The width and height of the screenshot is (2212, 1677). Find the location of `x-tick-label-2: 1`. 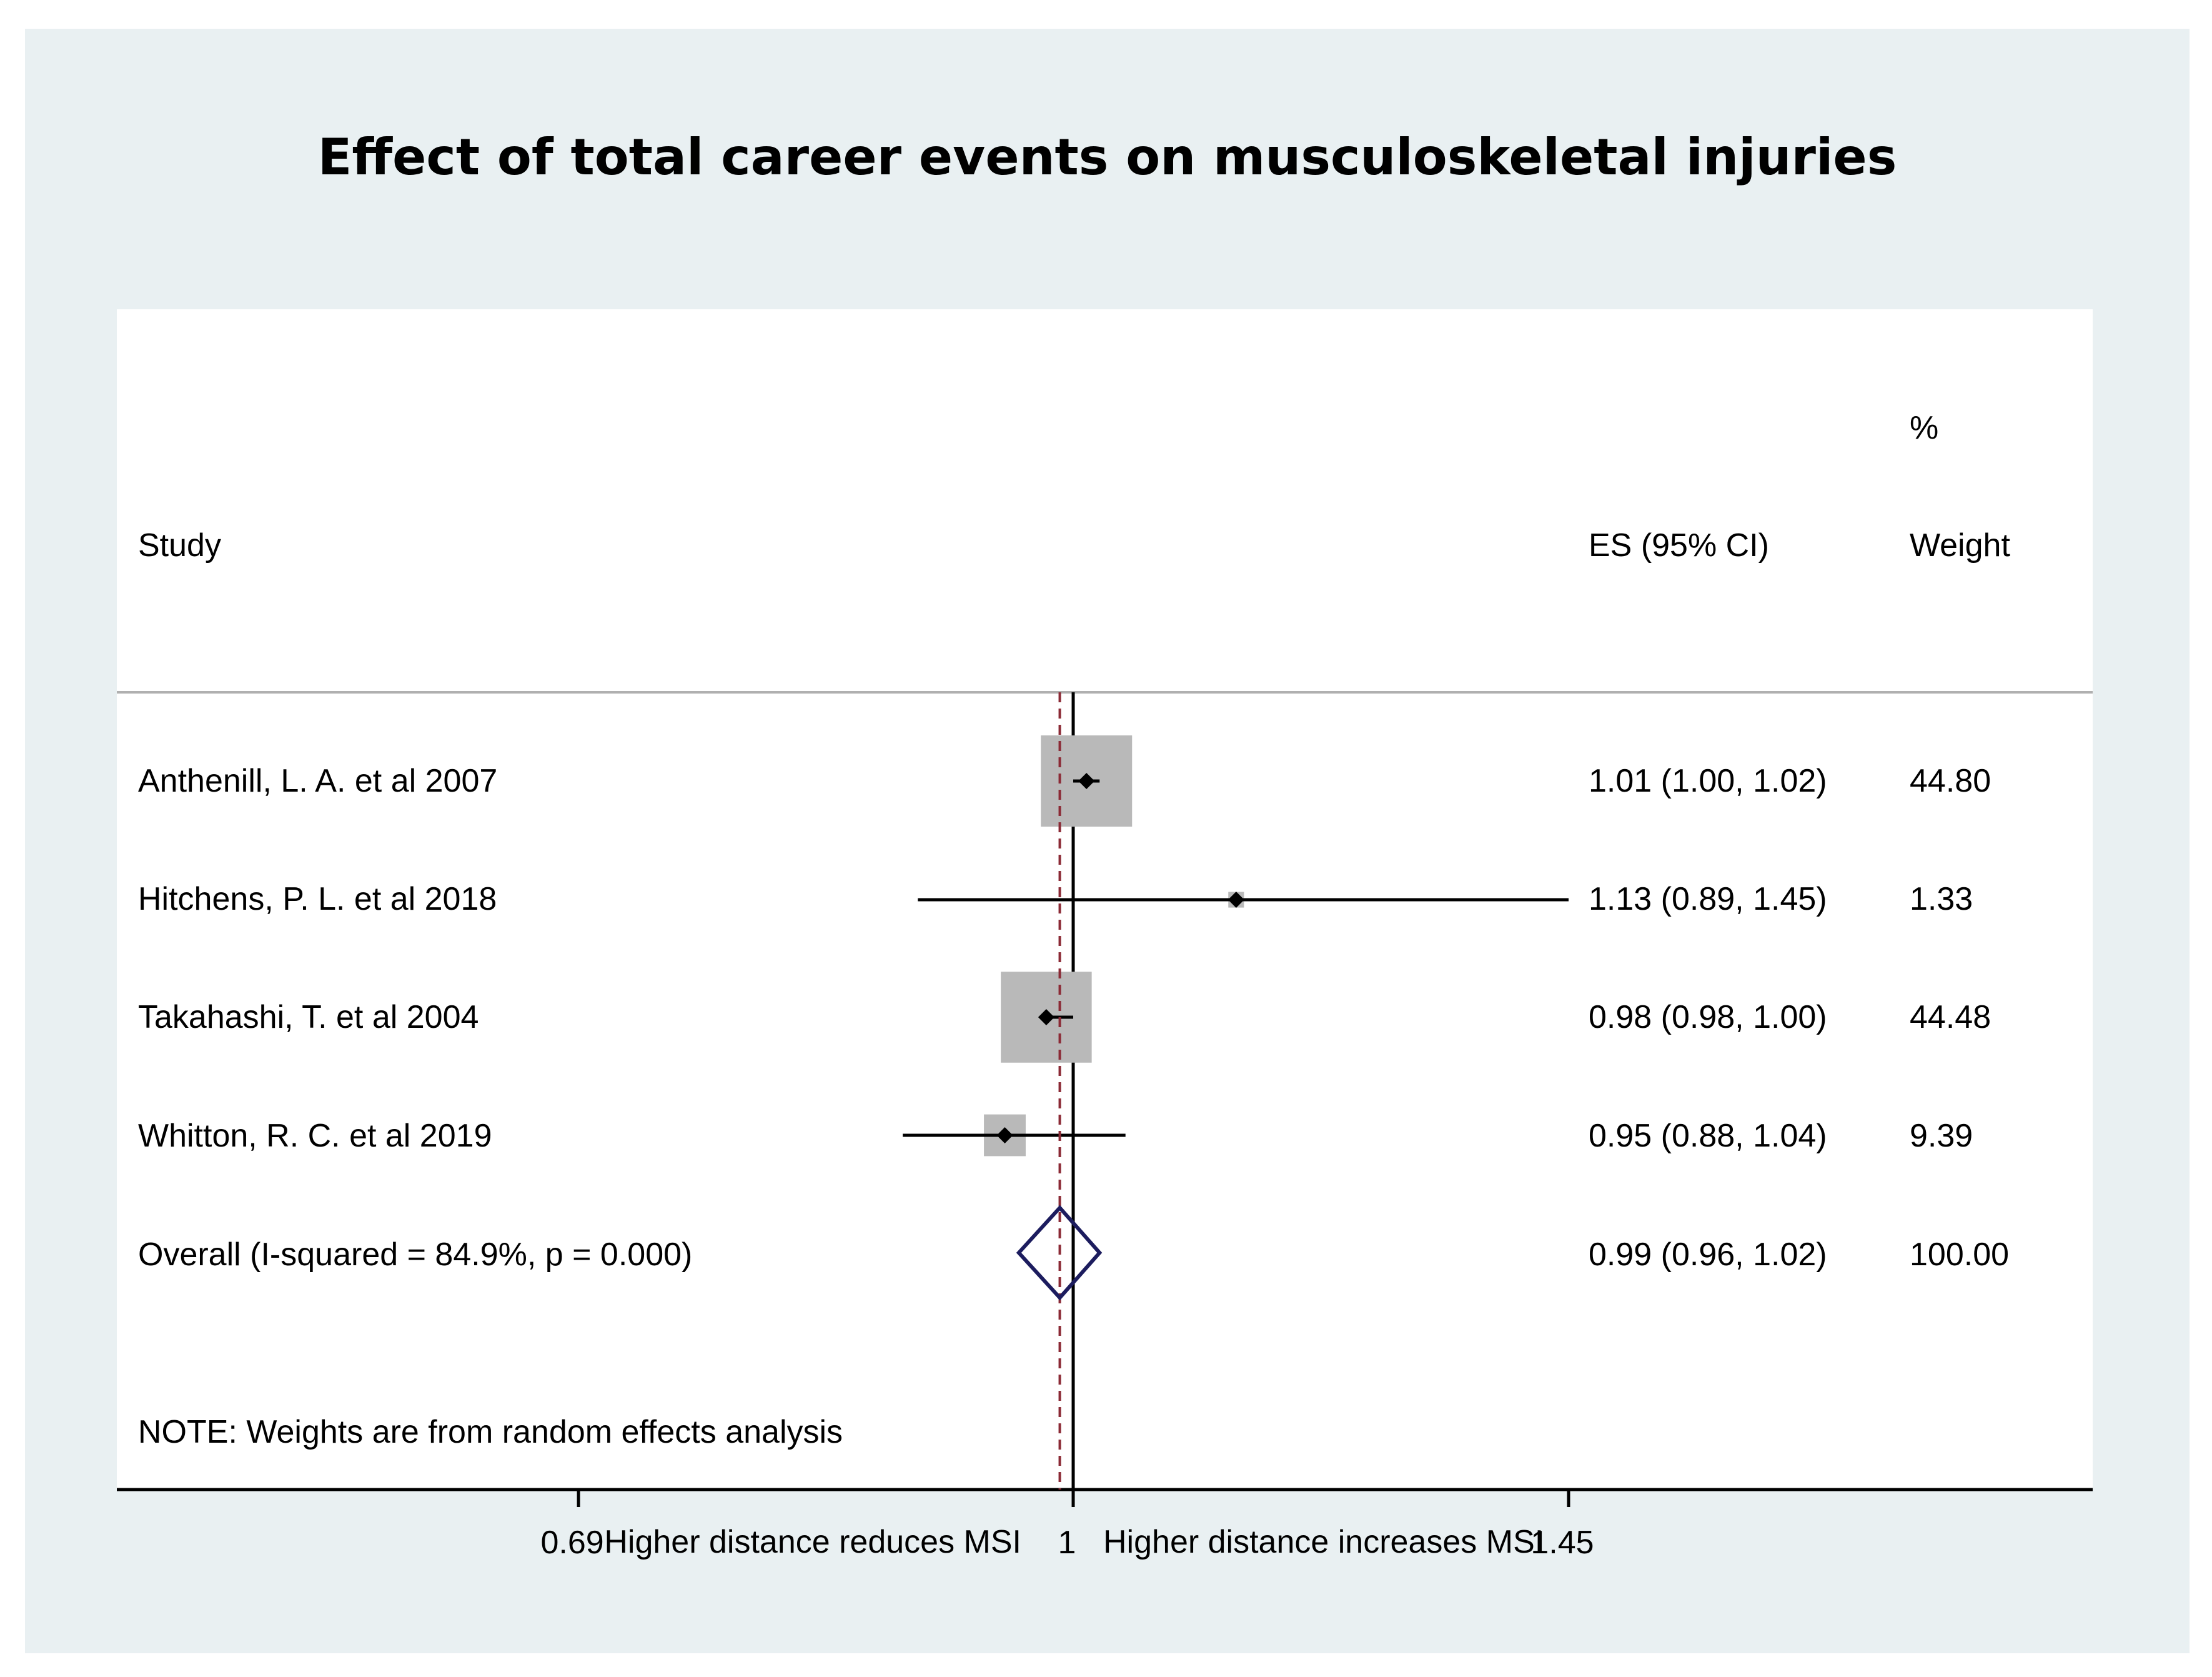

x-tick-label-2: 1 is located at coordinates (1067, 1543).